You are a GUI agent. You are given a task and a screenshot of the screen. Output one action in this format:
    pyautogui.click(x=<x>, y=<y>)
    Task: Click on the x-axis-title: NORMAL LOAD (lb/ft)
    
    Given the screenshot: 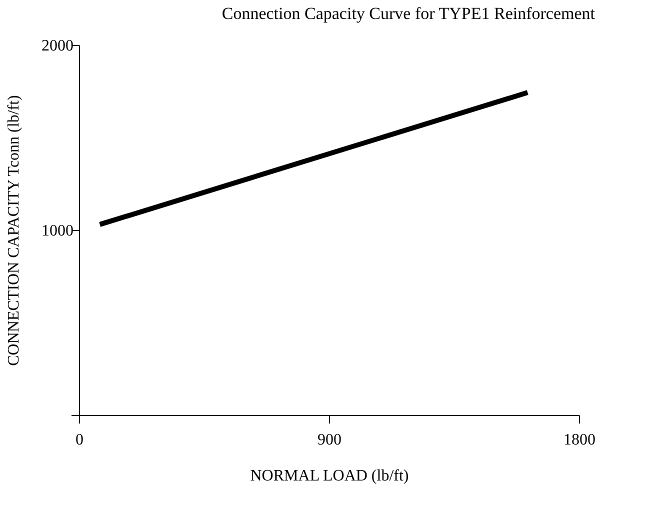 What is the action you would take?
    pyautogui.click(x=329, y=476)
    